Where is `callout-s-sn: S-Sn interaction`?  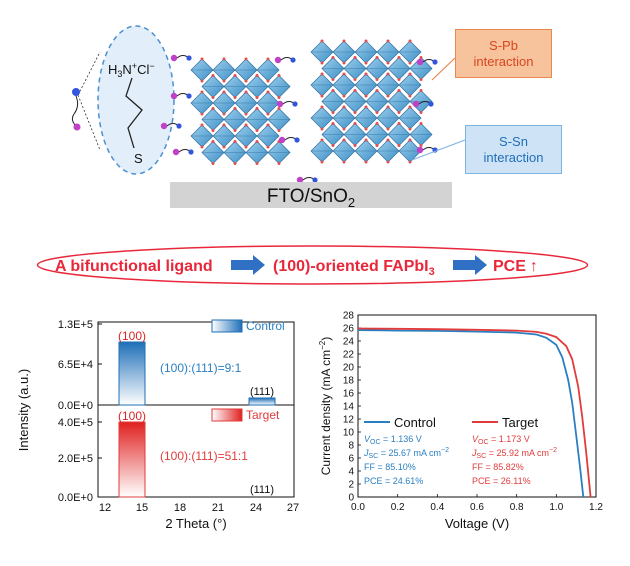
callout-s-sn: S-Sn interaction is located at coordinates (513, 149).